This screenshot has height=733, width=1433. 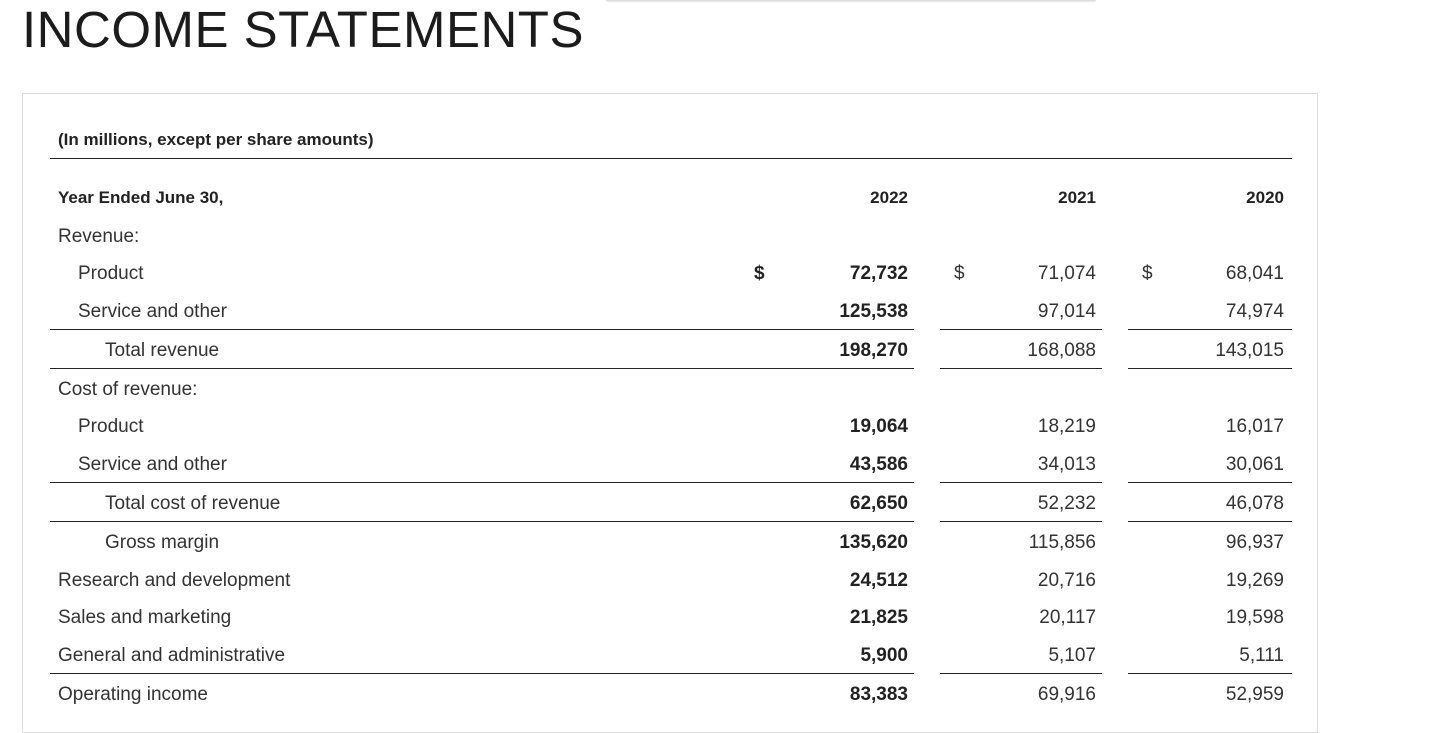 What do you see at coordinates (851, 1) in the screenshot?
I see `top-shadow` at bounding box center [851, 1].